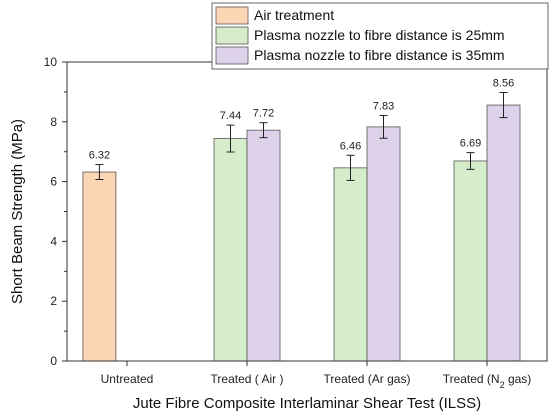 Image resolution: width=550 pixels, height=417 pixels. I want to click on legend-label: Air treatment, so click(294, 15).